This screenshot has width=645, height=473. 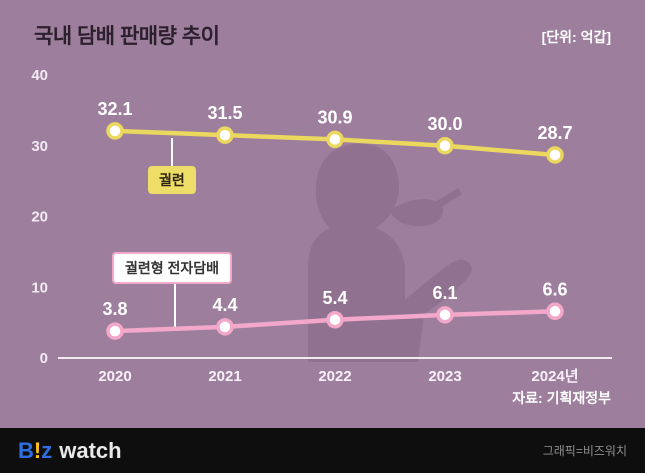 I want to click on legend-callout-hnb: 궐련형 전자담배, so click(x=172, y=268).